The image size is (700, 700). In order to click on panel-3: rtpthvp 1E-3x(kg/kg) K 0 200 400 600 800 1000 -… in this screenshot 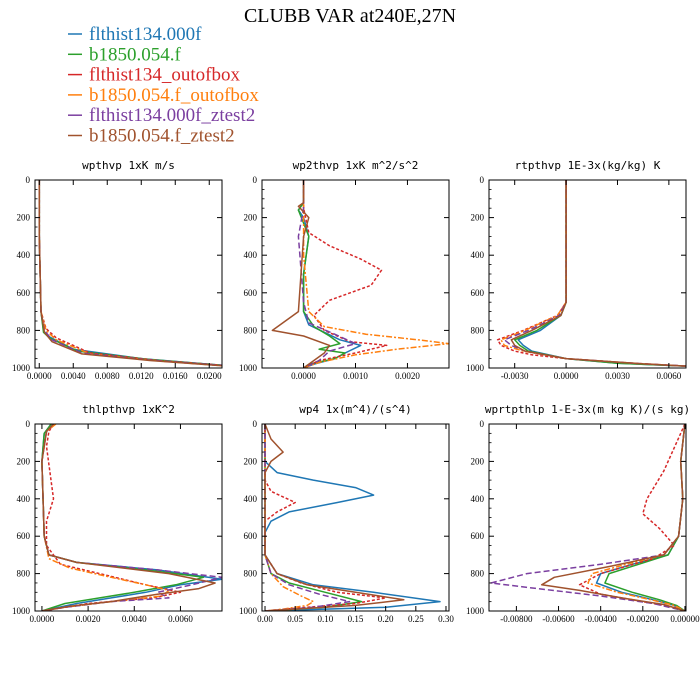, I will do `click(576, 270)`.